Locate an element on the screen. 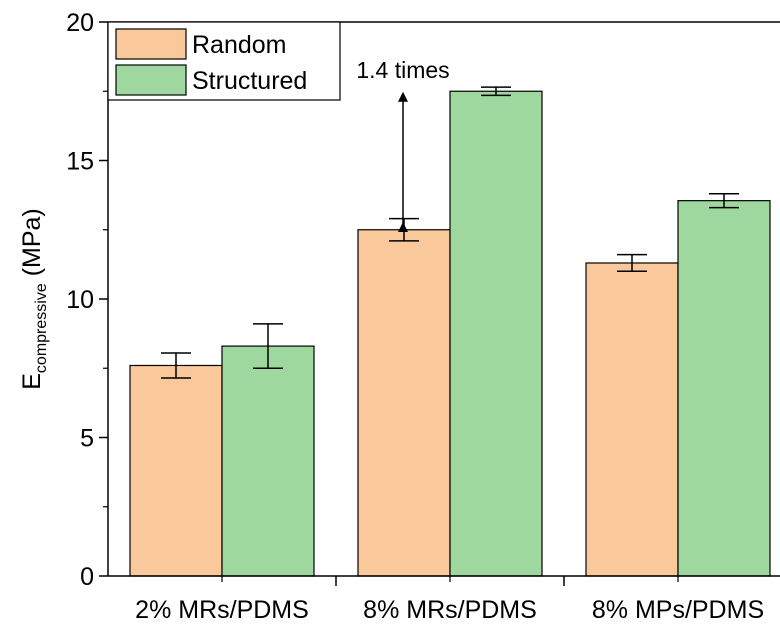 This screenshot has height=625, width=780. y-tick-label: 10 is located at coordinates (80, 300).